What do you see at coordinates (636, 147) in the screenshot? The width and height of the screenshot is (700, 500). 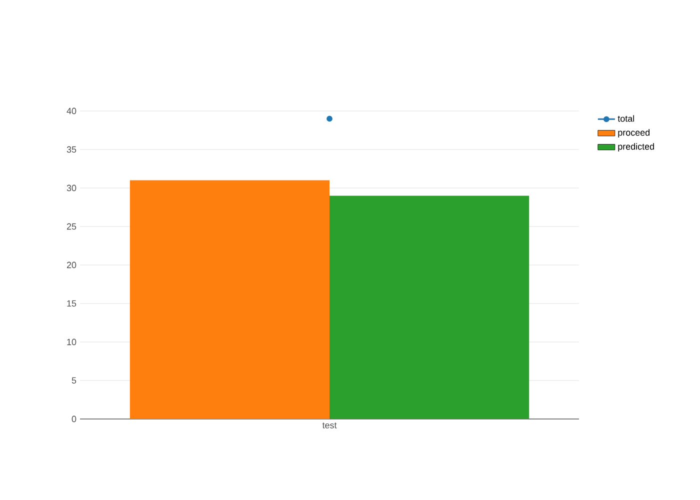 I see `legend-label: predicted` at bounding box center [636, 147].